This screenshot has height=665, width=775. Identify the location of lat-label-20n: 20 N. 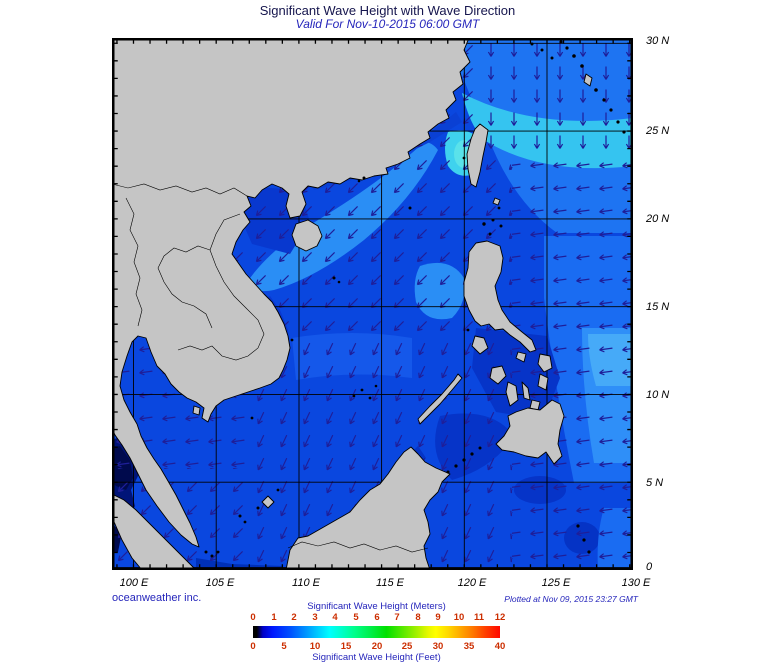
(658, 219).